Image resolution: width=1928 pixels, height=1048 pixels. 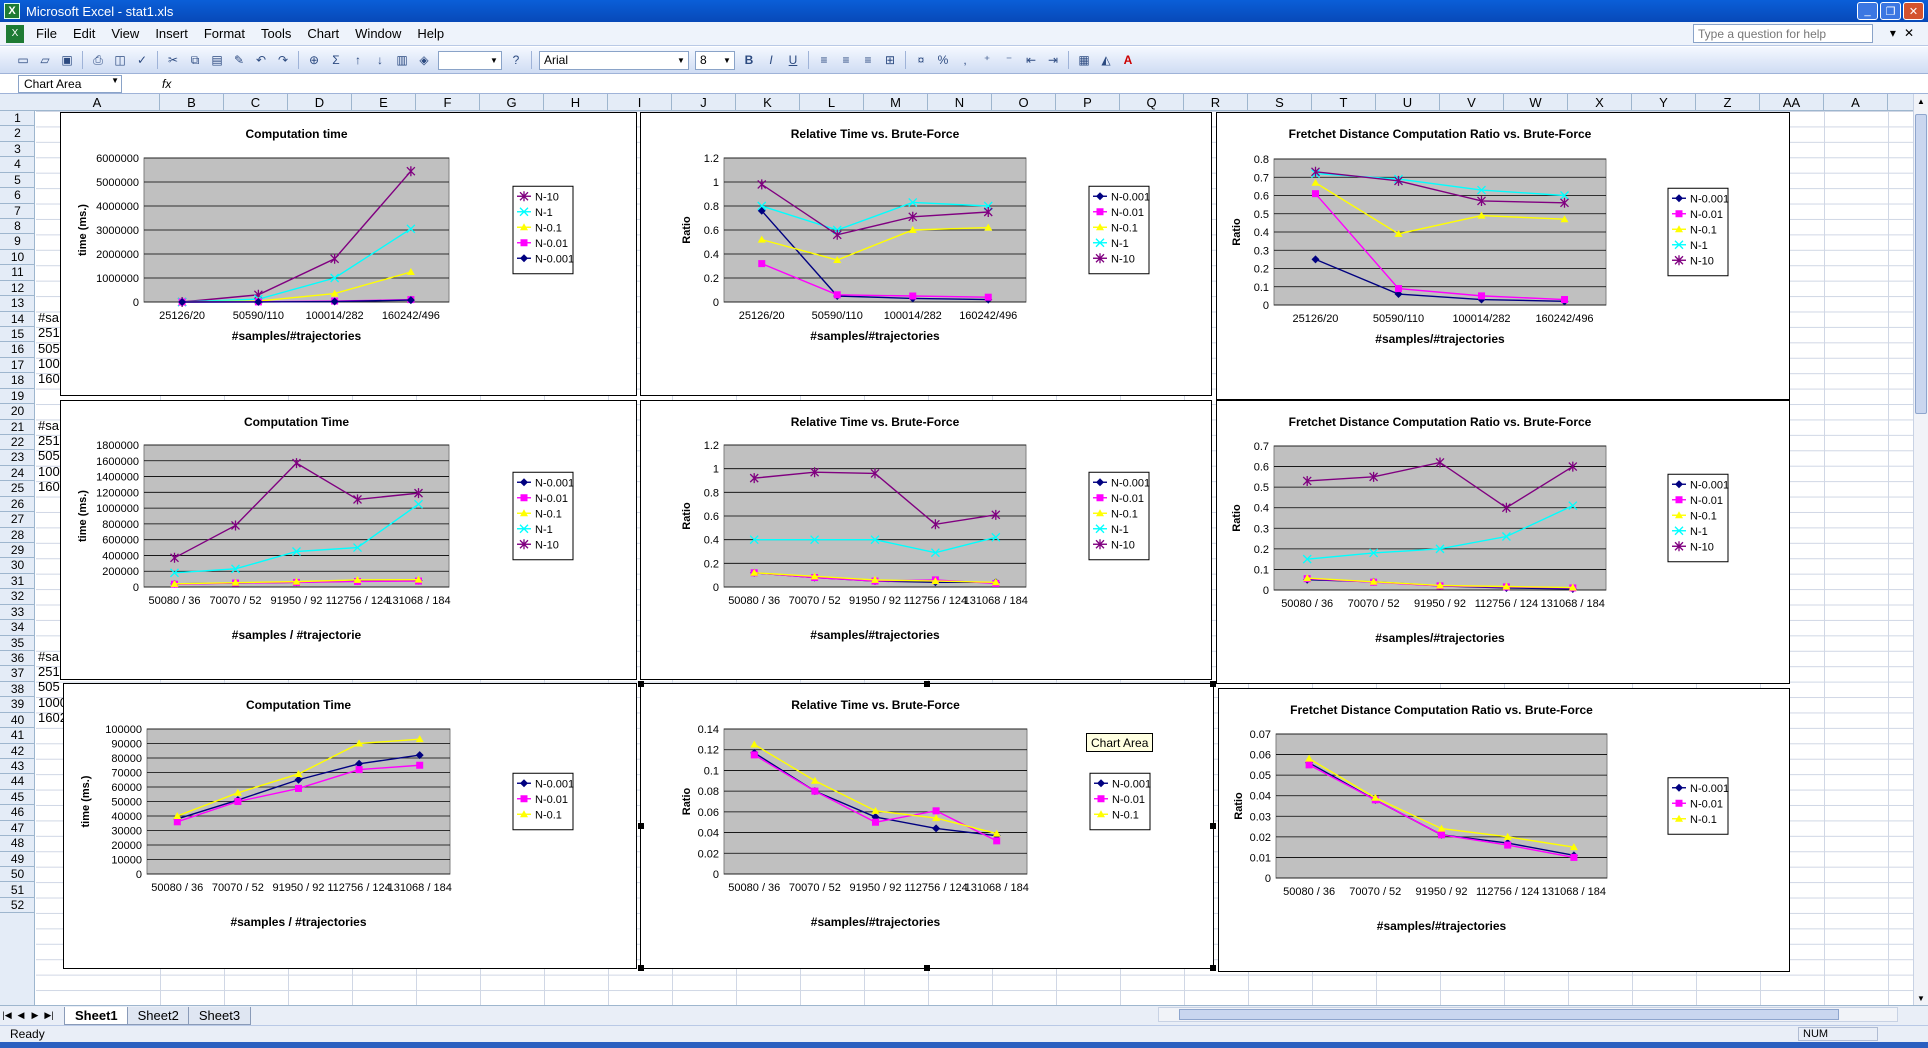 What do you see at coordinates (17, 505) in the screenshot?
I see `row-header-26: 26` at bounding box center [17, 505].